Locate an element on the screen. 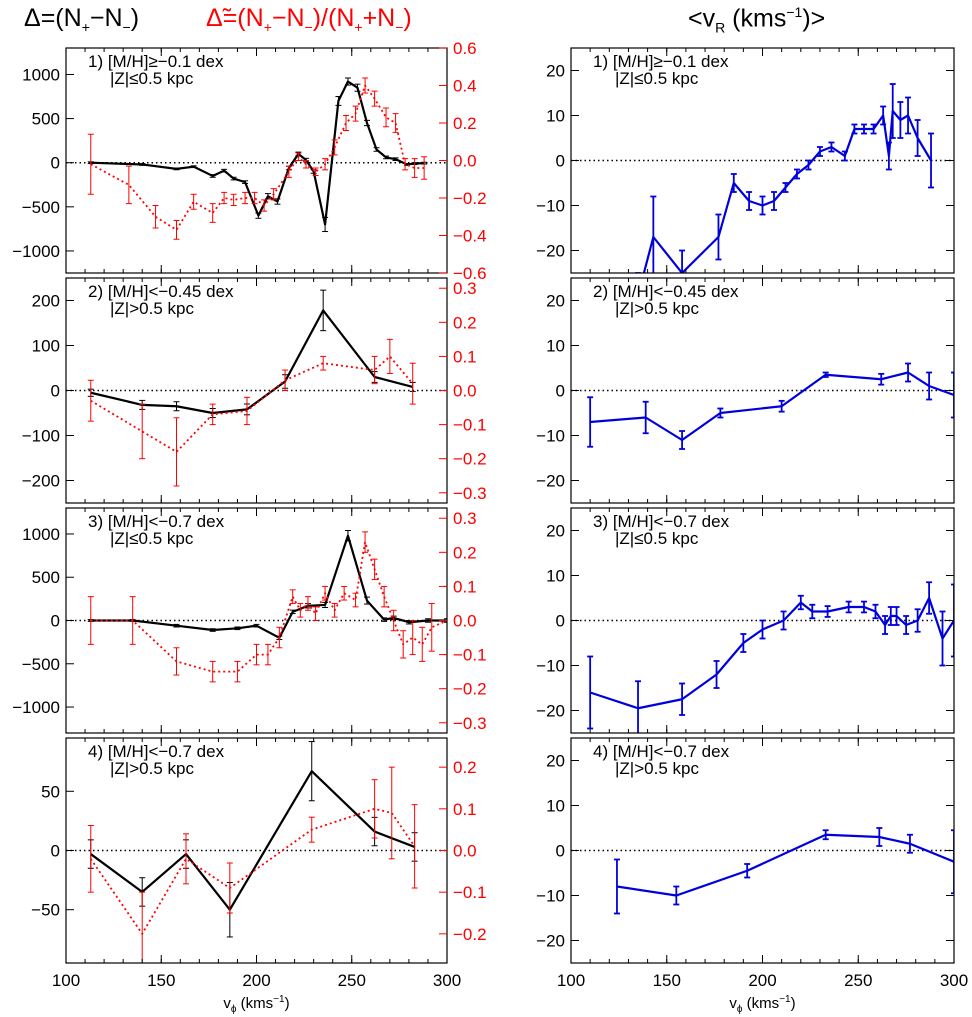 This screenshot has height=1017, width=972. panel-right-2: −20 −10 0 10 20 2) [M/H]<−0.45 dex|Z|>0.5 kpc is located at coordinates (745, 390).